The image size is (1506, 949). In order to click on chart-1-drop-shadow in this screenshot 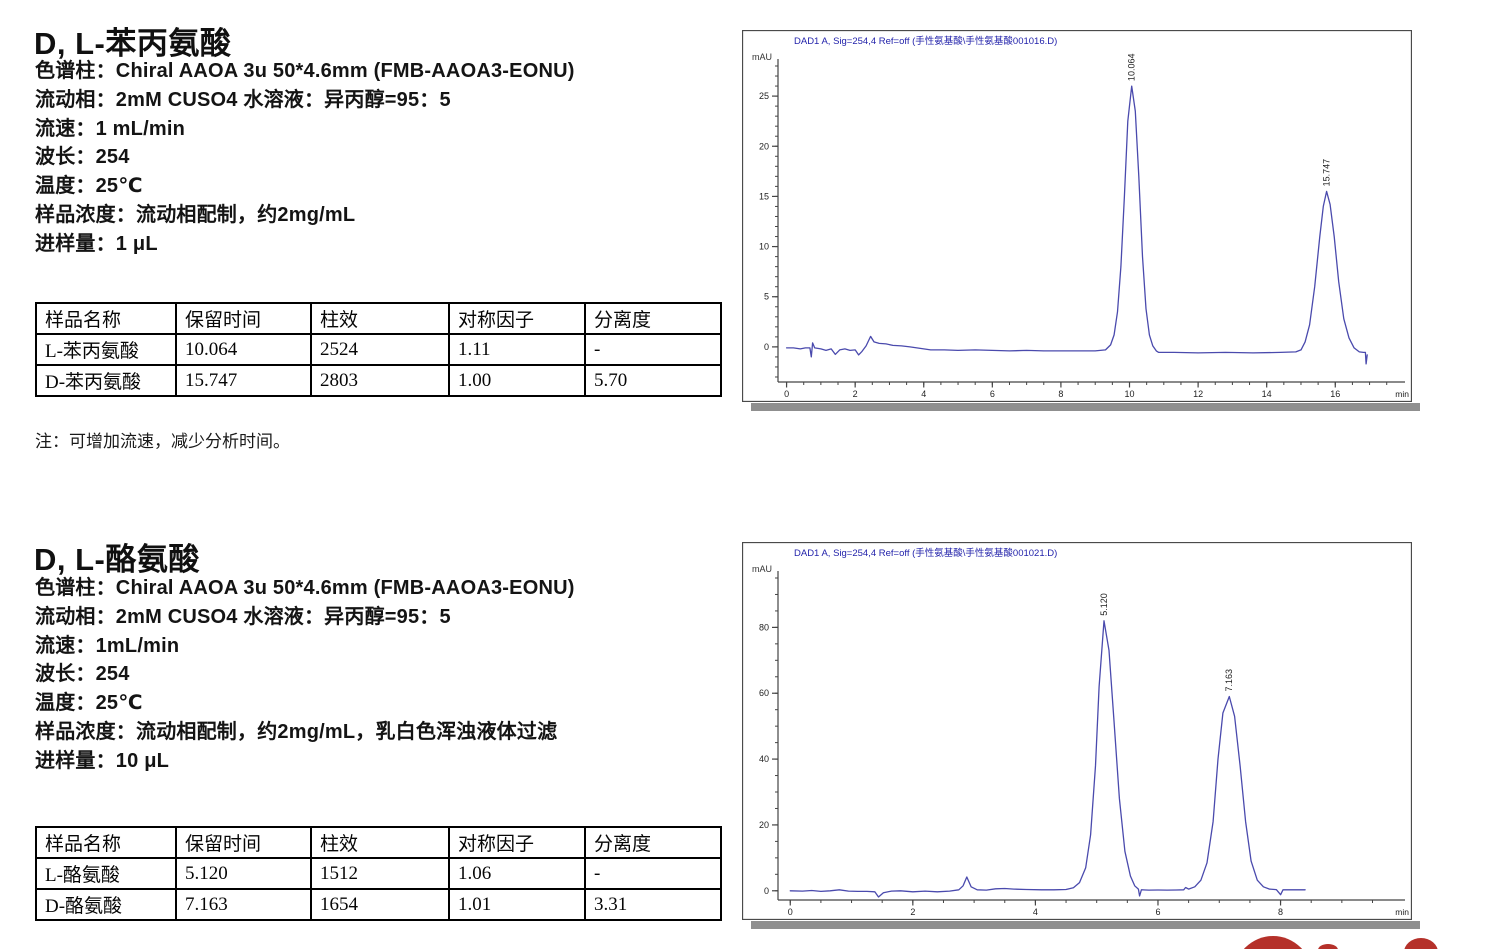, I will do `click(1085, 407)`.